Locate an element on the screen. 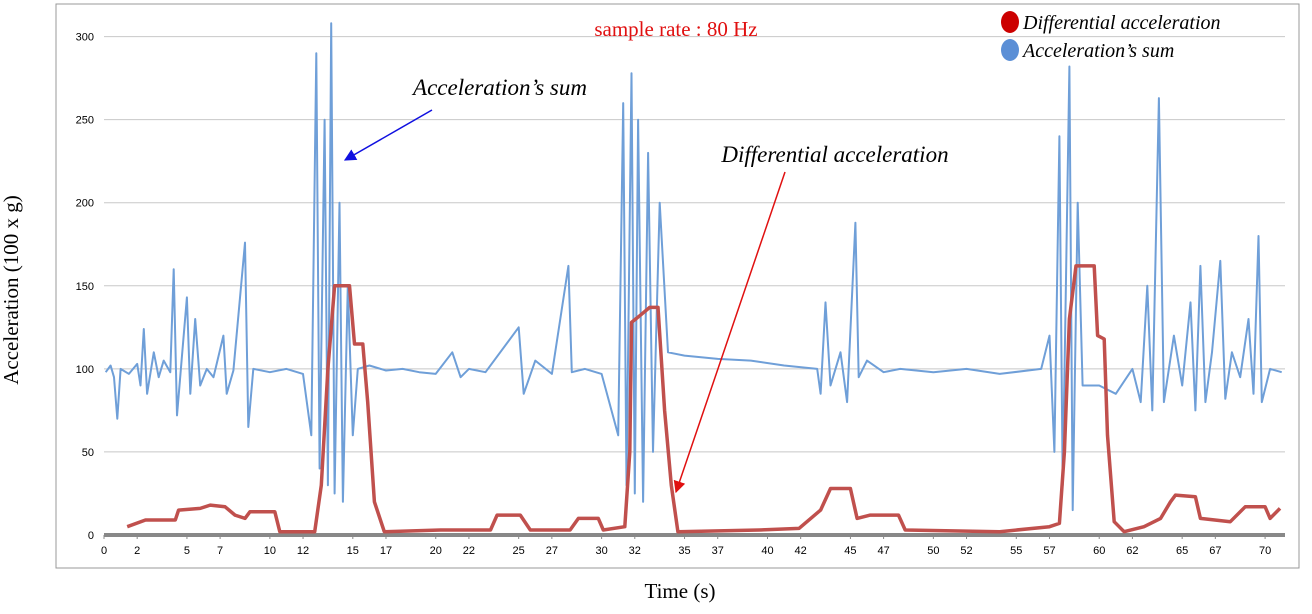 Image resolution: width=1312 pixels, height=614 pixels. y-tick-label: 250 is located at coordinates (85, 121).